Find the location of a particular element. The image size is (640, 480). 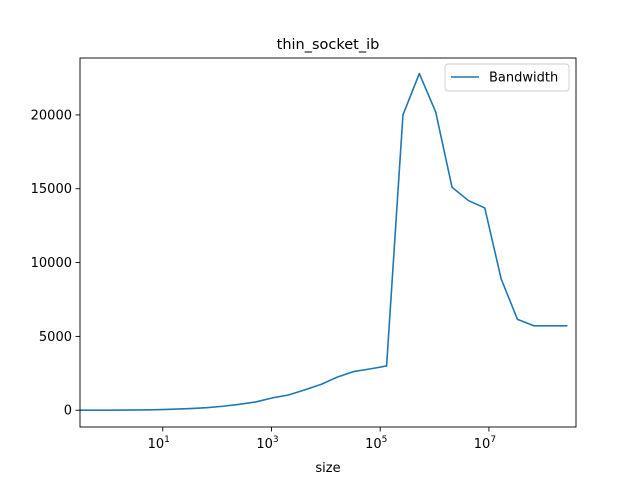

x-tick-label: 10³ is located at coordinates (267, 443).